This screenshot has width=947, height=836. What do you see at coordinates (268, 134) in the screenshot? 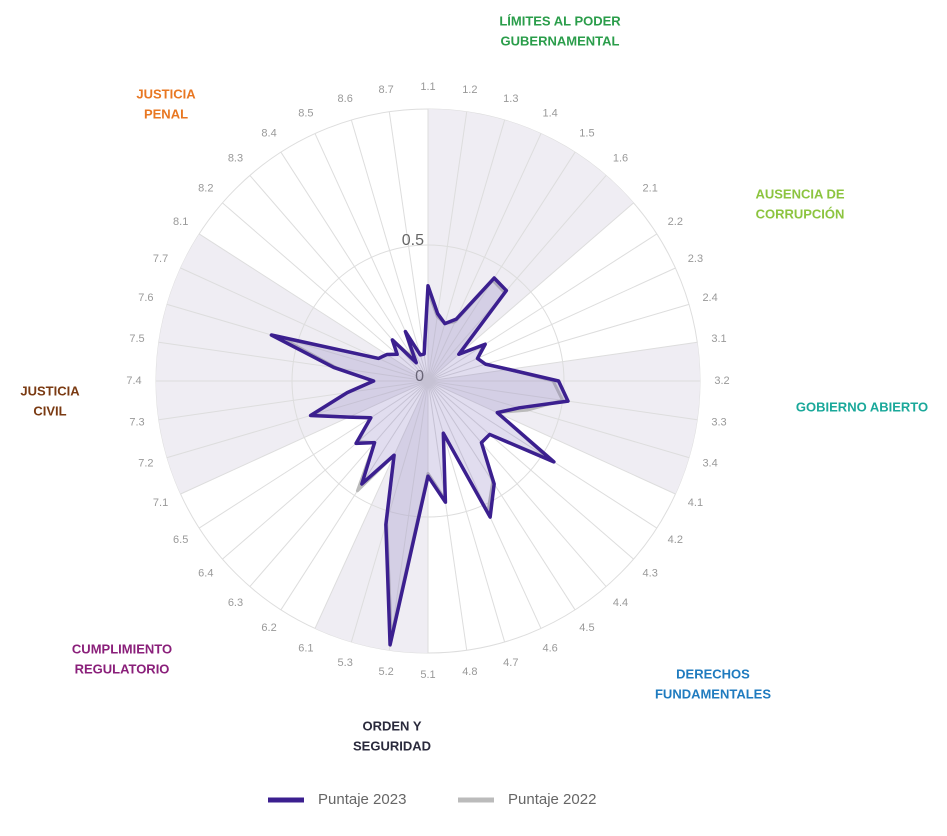
I see `category-label: 8.4` at bounding box center [268, 134].